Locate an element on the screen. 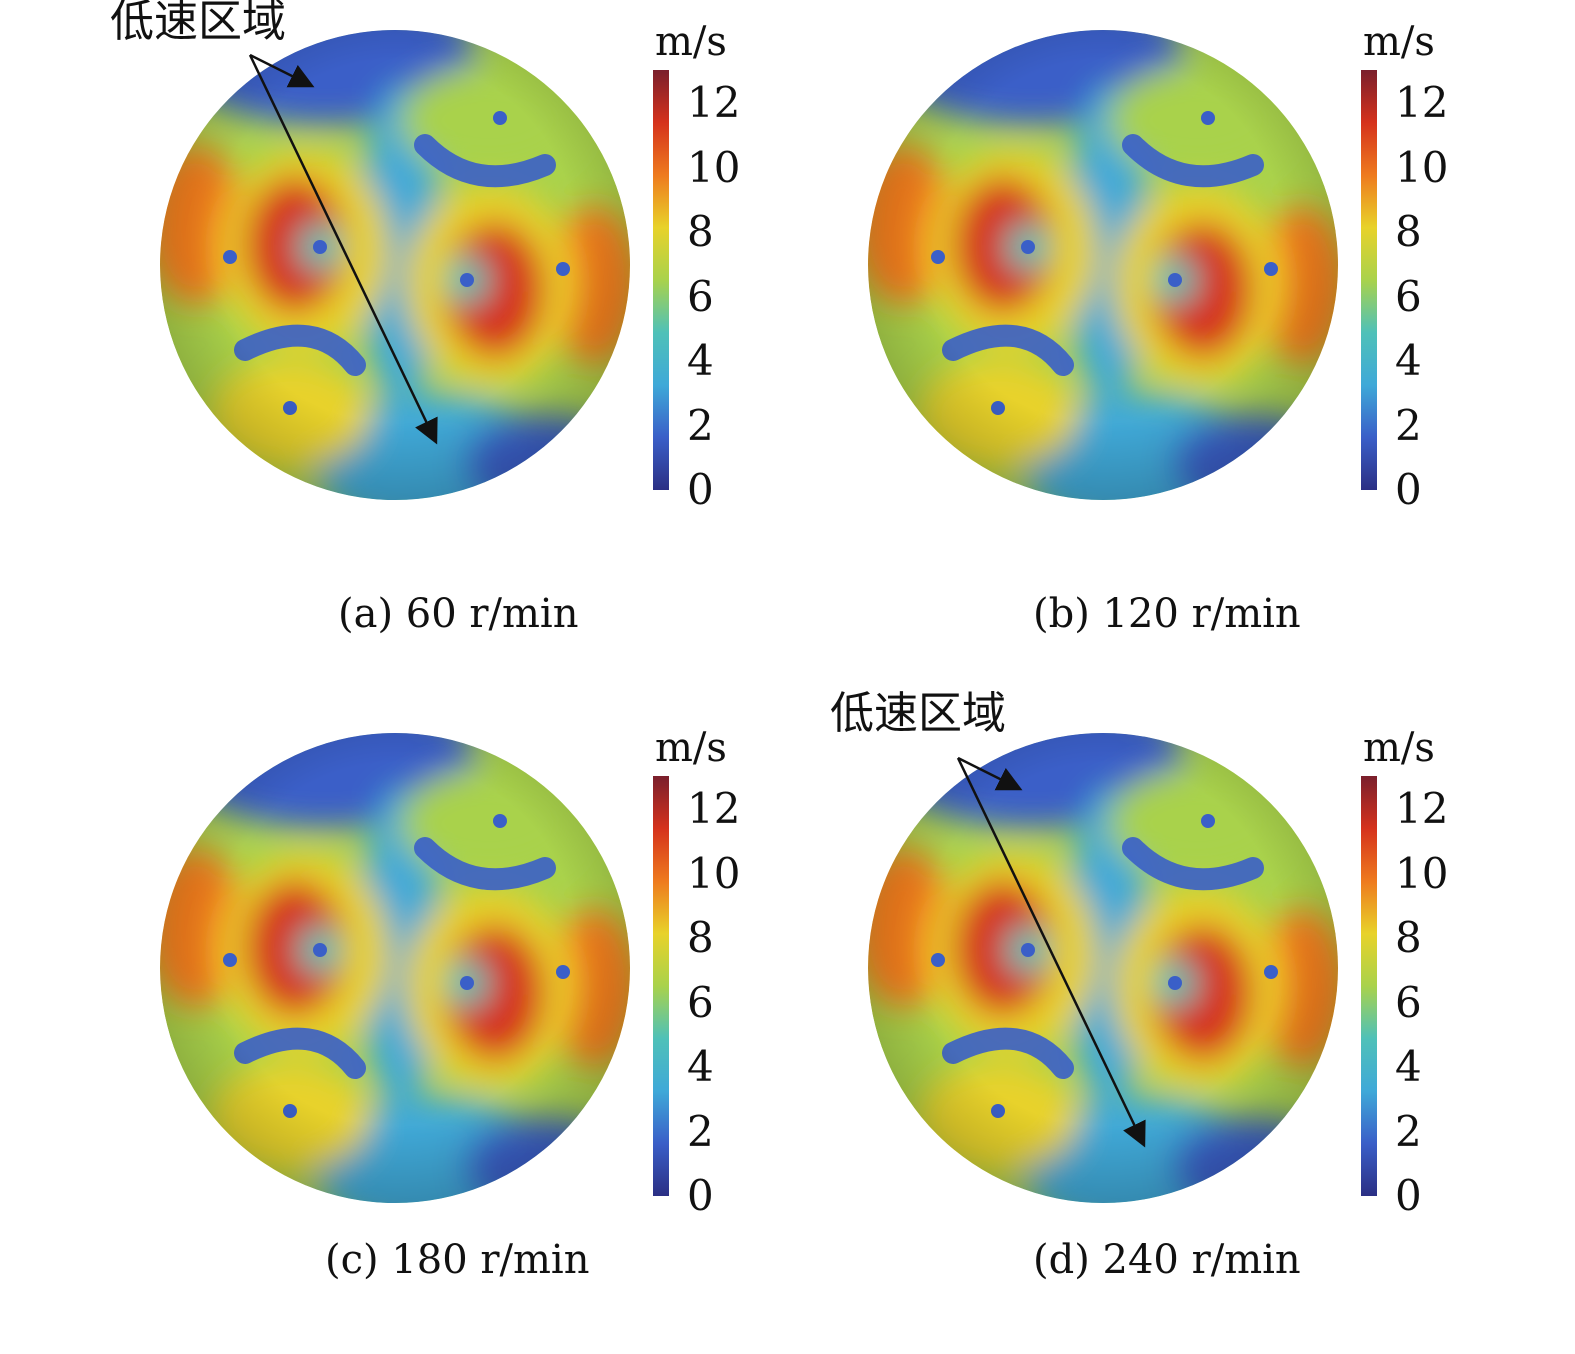  panel-caption: (a) 60 r/min is located at coordinates (458, 614).